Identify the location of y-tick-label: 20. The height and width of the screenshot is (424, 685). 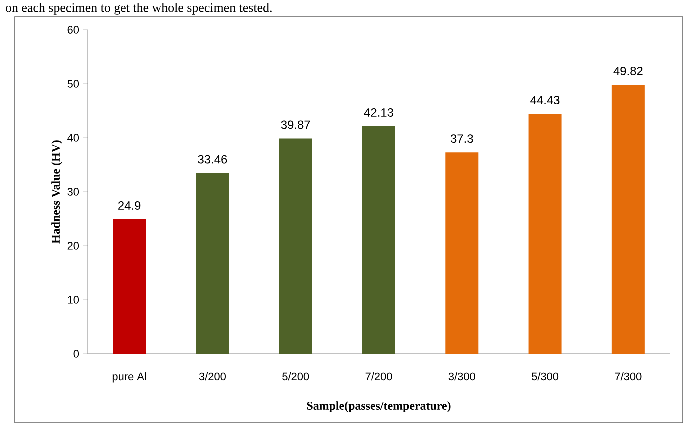
(74, 246).